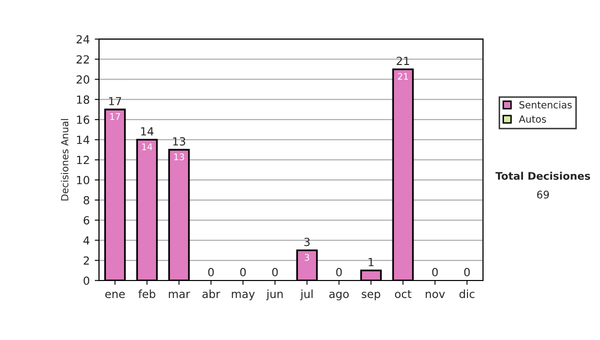 The width and height of the screenshot is (600, 340). What do you see at coordinates (87, 220) in the screenshot?
I see `y-tick-label: 6` at bounding box center [87, 220].